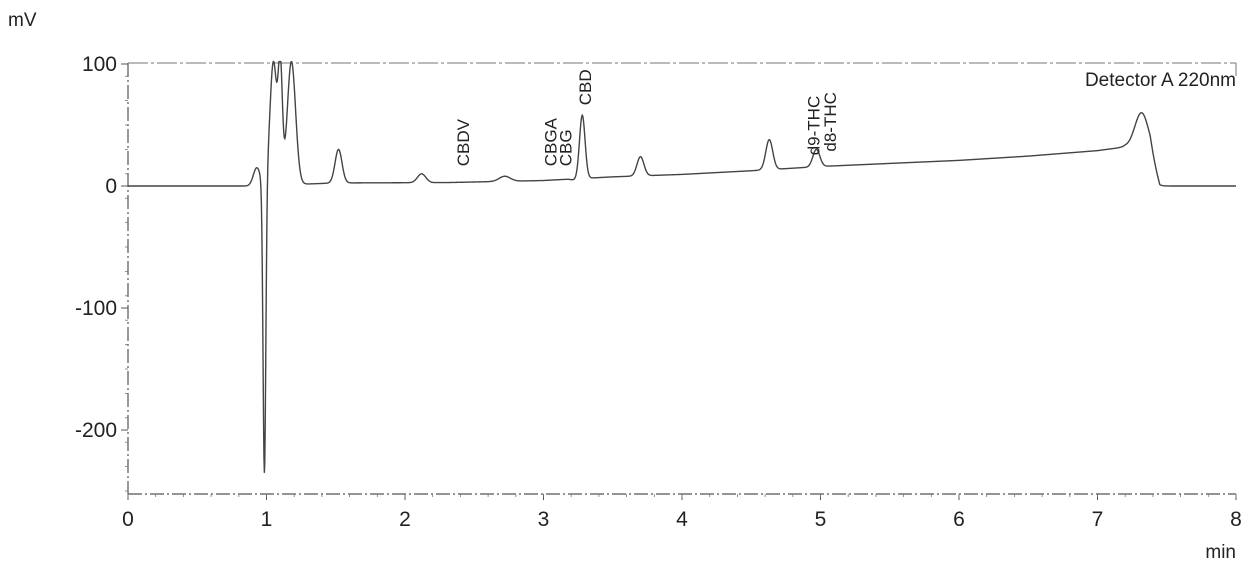 The width and height of the screenshot is (1242, 566). What do you see at coordinates (544, 519) in the screenshot?
I see `x-tick-label: 3` at bounding box center [544, 519].